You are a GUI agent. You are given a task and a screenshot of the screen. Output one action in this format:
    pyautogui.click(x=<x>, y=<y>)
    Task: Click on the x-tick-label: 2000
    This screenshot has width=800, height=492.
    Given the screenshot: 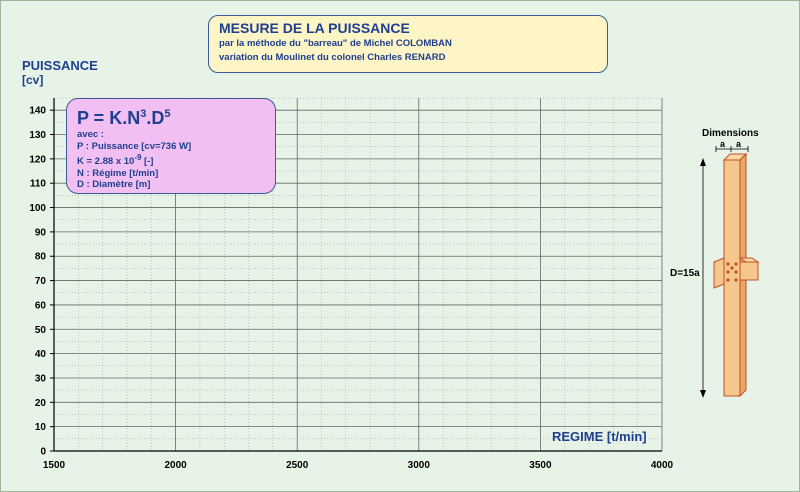 What is the action you would take?
    pyautogui.click(x=175, y=465)
    